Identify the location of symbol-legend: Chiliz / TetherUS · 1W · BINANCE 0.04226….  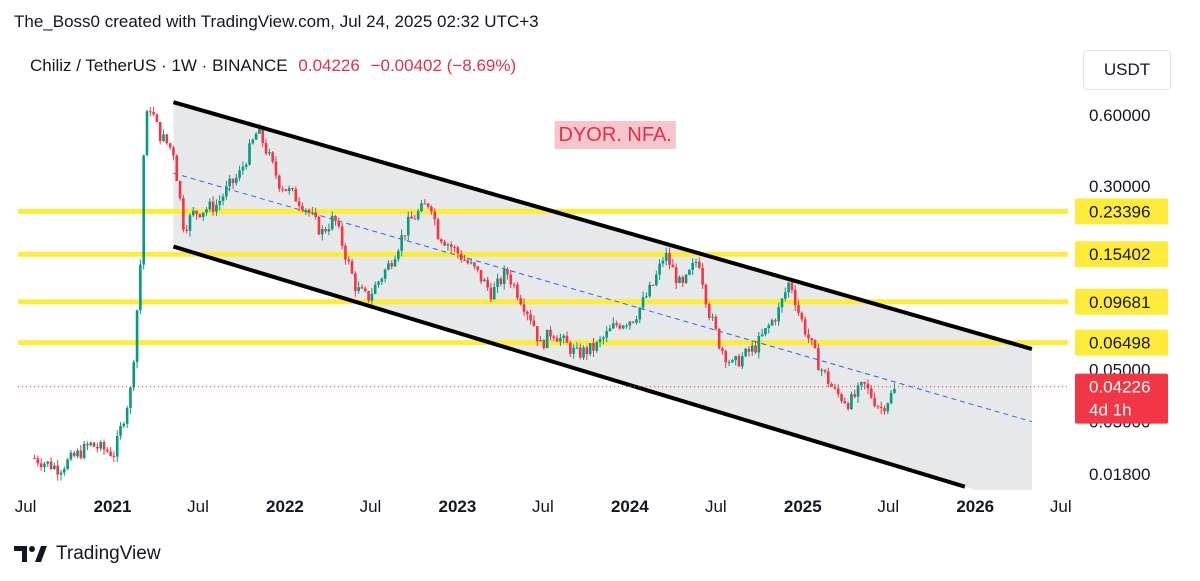
(273, 66).